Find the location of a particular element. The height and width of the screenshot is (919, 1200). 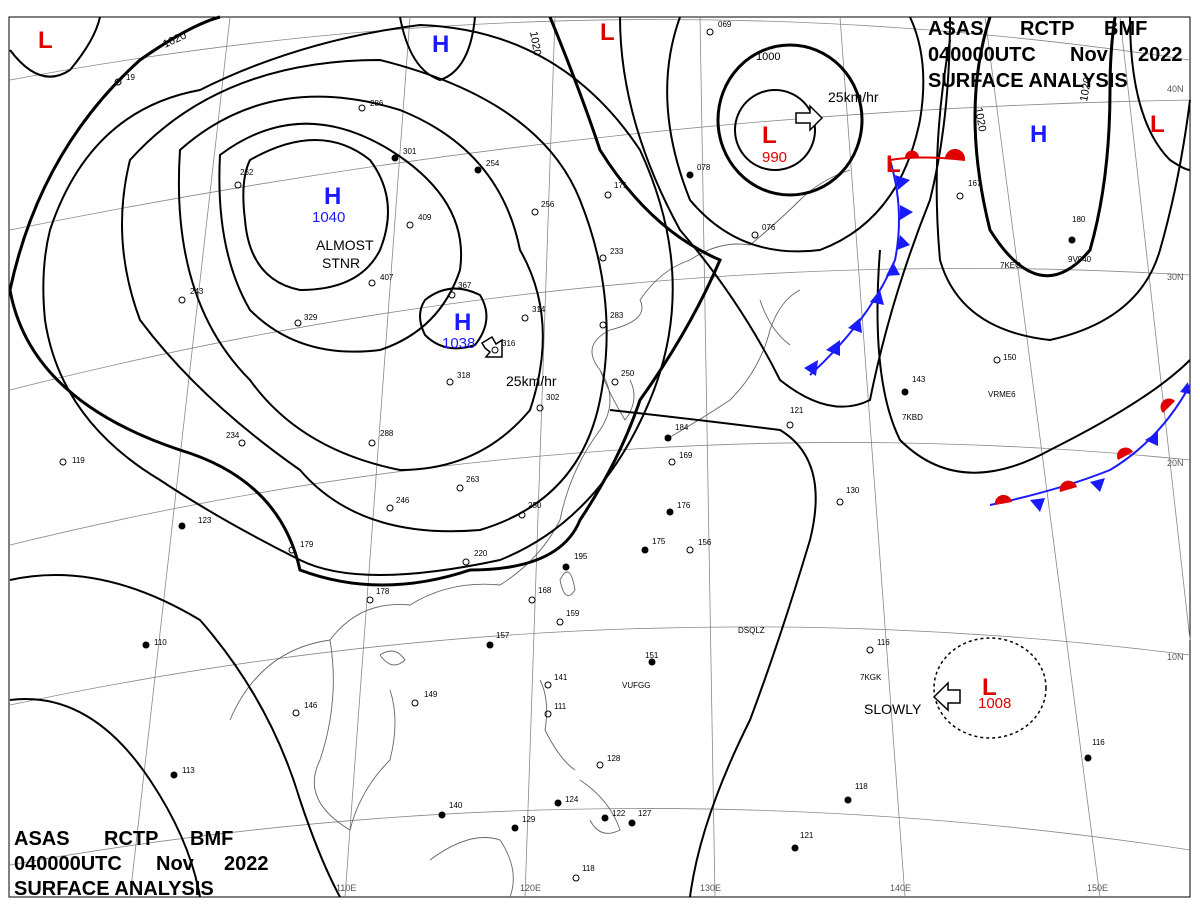

station-plot: 256 is located at coordinates (543, 208).